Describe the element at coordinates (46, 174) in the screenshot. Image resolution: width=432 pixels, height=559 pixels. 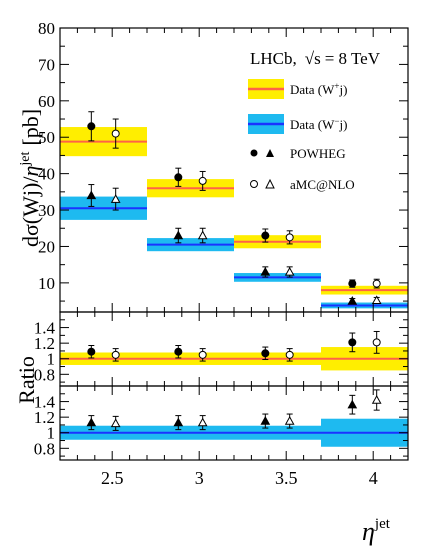
I see `main-ytick-label: 40` at that location.